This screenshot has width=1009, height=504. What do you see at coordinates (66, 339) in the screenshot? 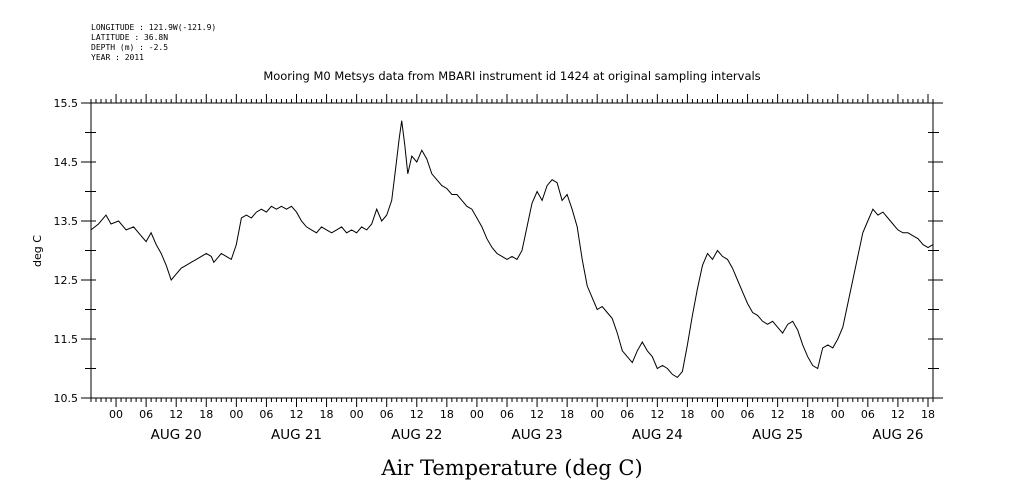
I see `y-tick-label: 11.5` at bounding box center [66, 339].